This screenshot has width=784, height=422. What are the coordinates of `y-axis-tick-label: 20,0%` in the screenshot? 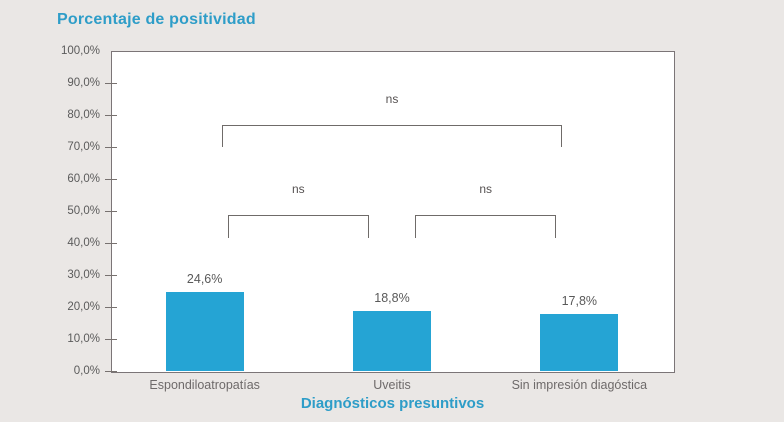 It's located at (83, 307).